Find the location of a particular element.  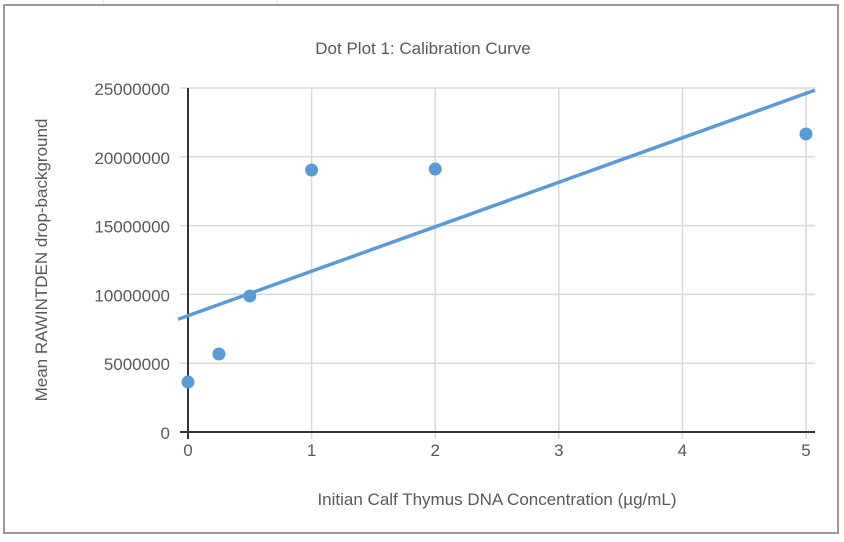

x-tick-label: 2 is located at coordinates (434, 450).